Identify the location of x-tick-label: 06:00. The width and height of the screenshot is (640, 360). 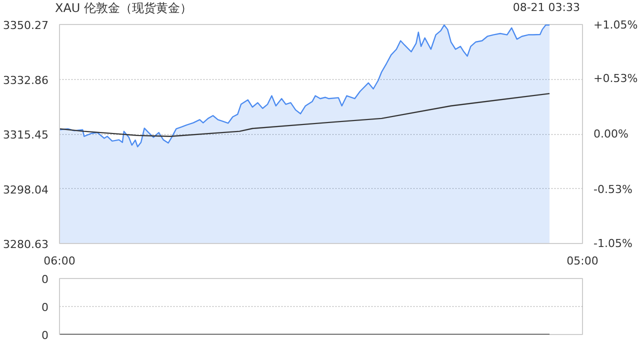
(60, 261).